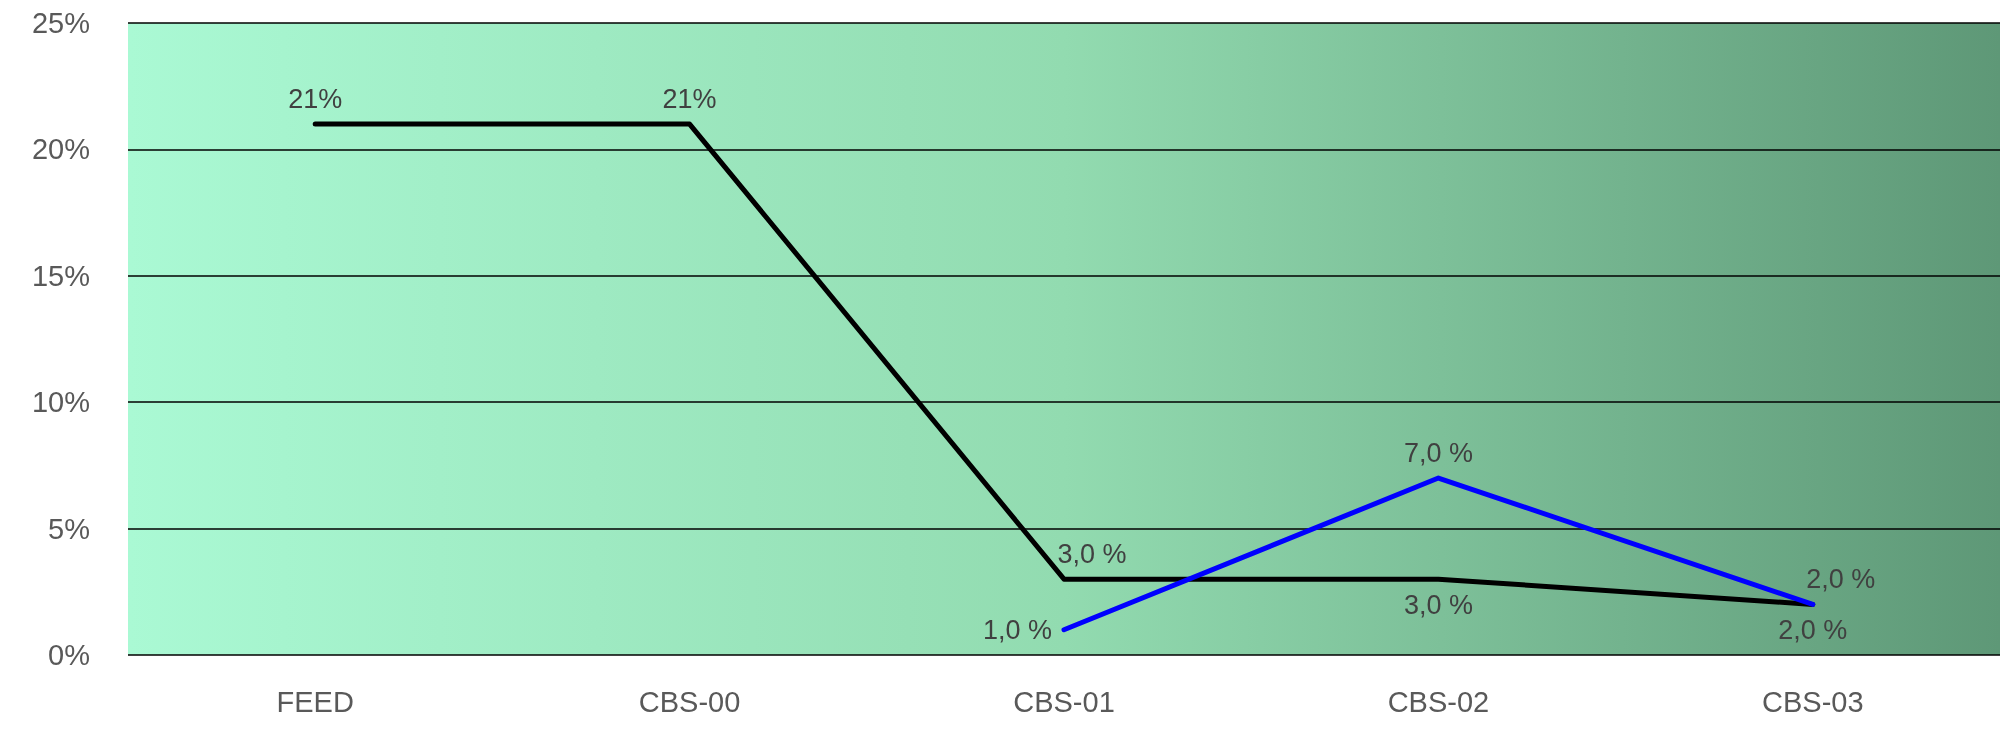  What do you see at coordinates (1064, 701) in the screenshot?
I see `x-tick-label: CBS-01` at bounding box center [1064, 701].